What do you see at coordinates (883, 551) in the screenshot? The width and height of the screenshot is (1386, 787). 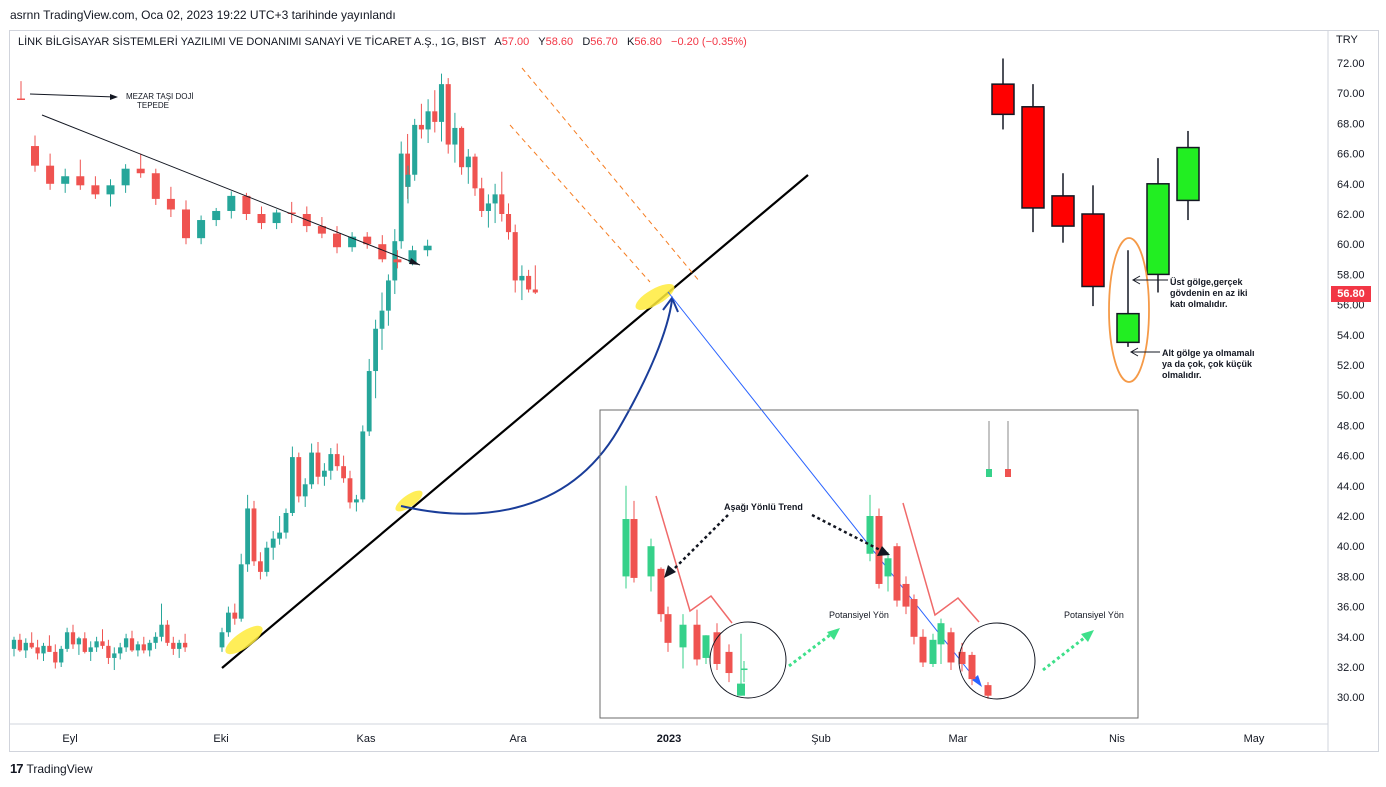 I see `downtrend-arrow-right-head` at bounding box center [883, 551].